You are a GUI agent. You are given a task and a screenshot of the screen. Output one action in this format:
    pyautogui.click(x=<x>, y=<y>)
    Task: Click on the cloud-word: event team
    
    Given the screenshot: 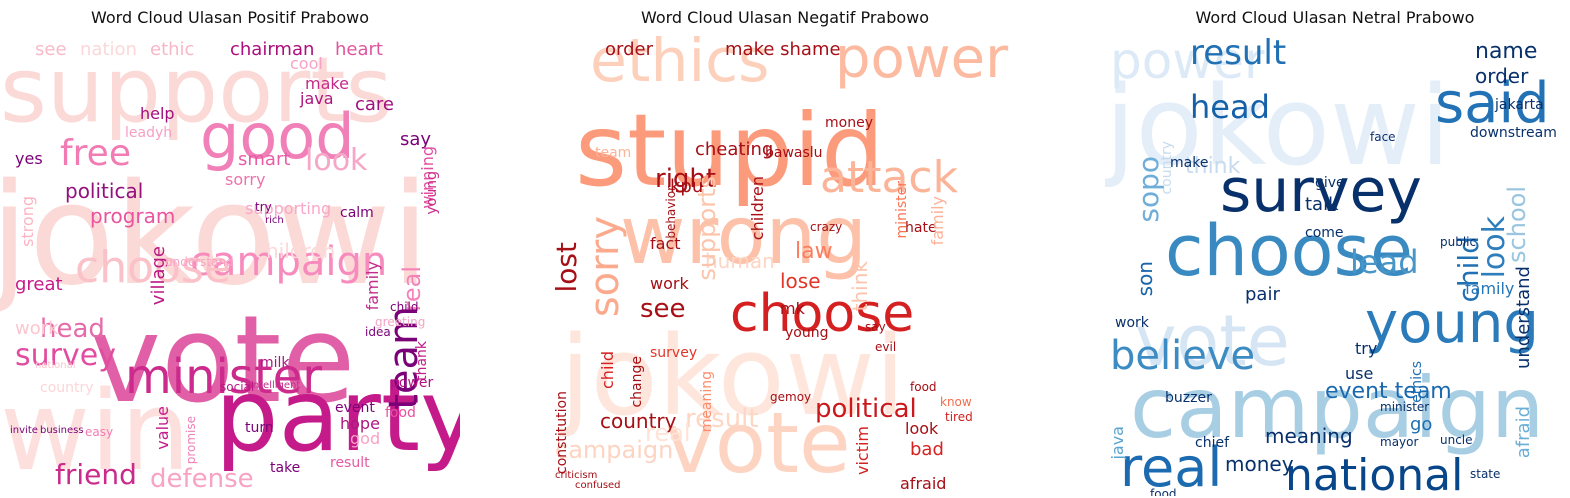 What is the action you would take?
    pyautogui.click(x=1388, y=391)
    